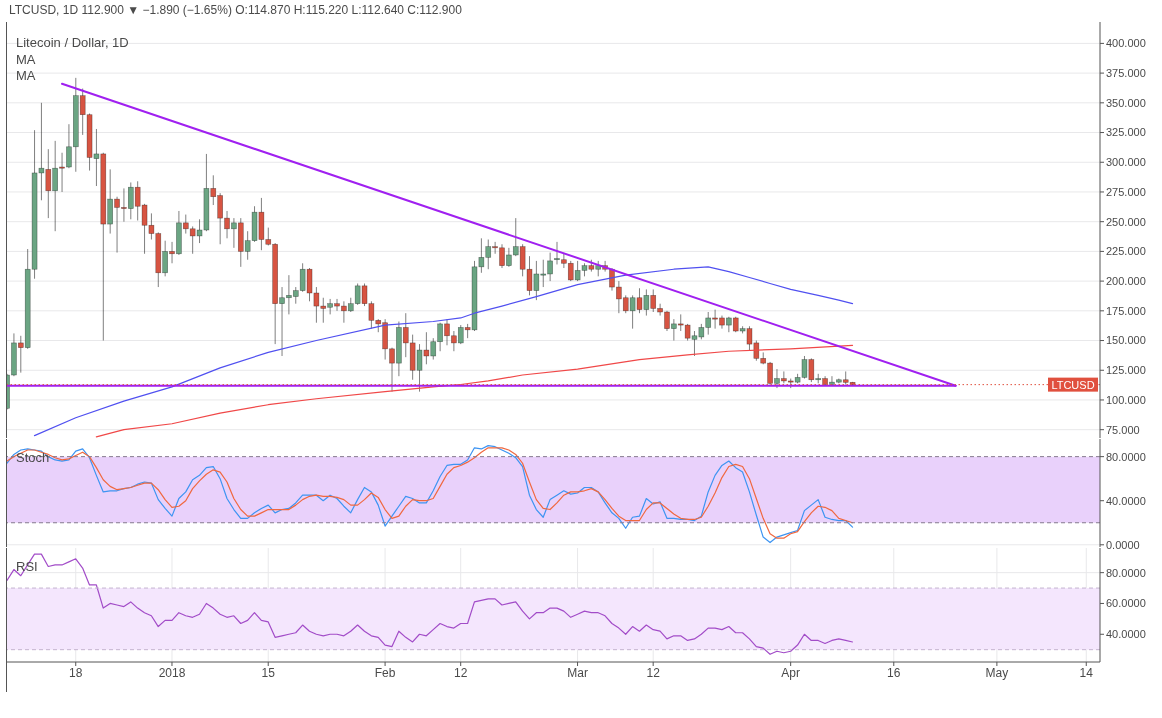 The width and height of the screenshot is (1162, 718). I want to click on y-tick-label: 100.000, so click(1126, 399).